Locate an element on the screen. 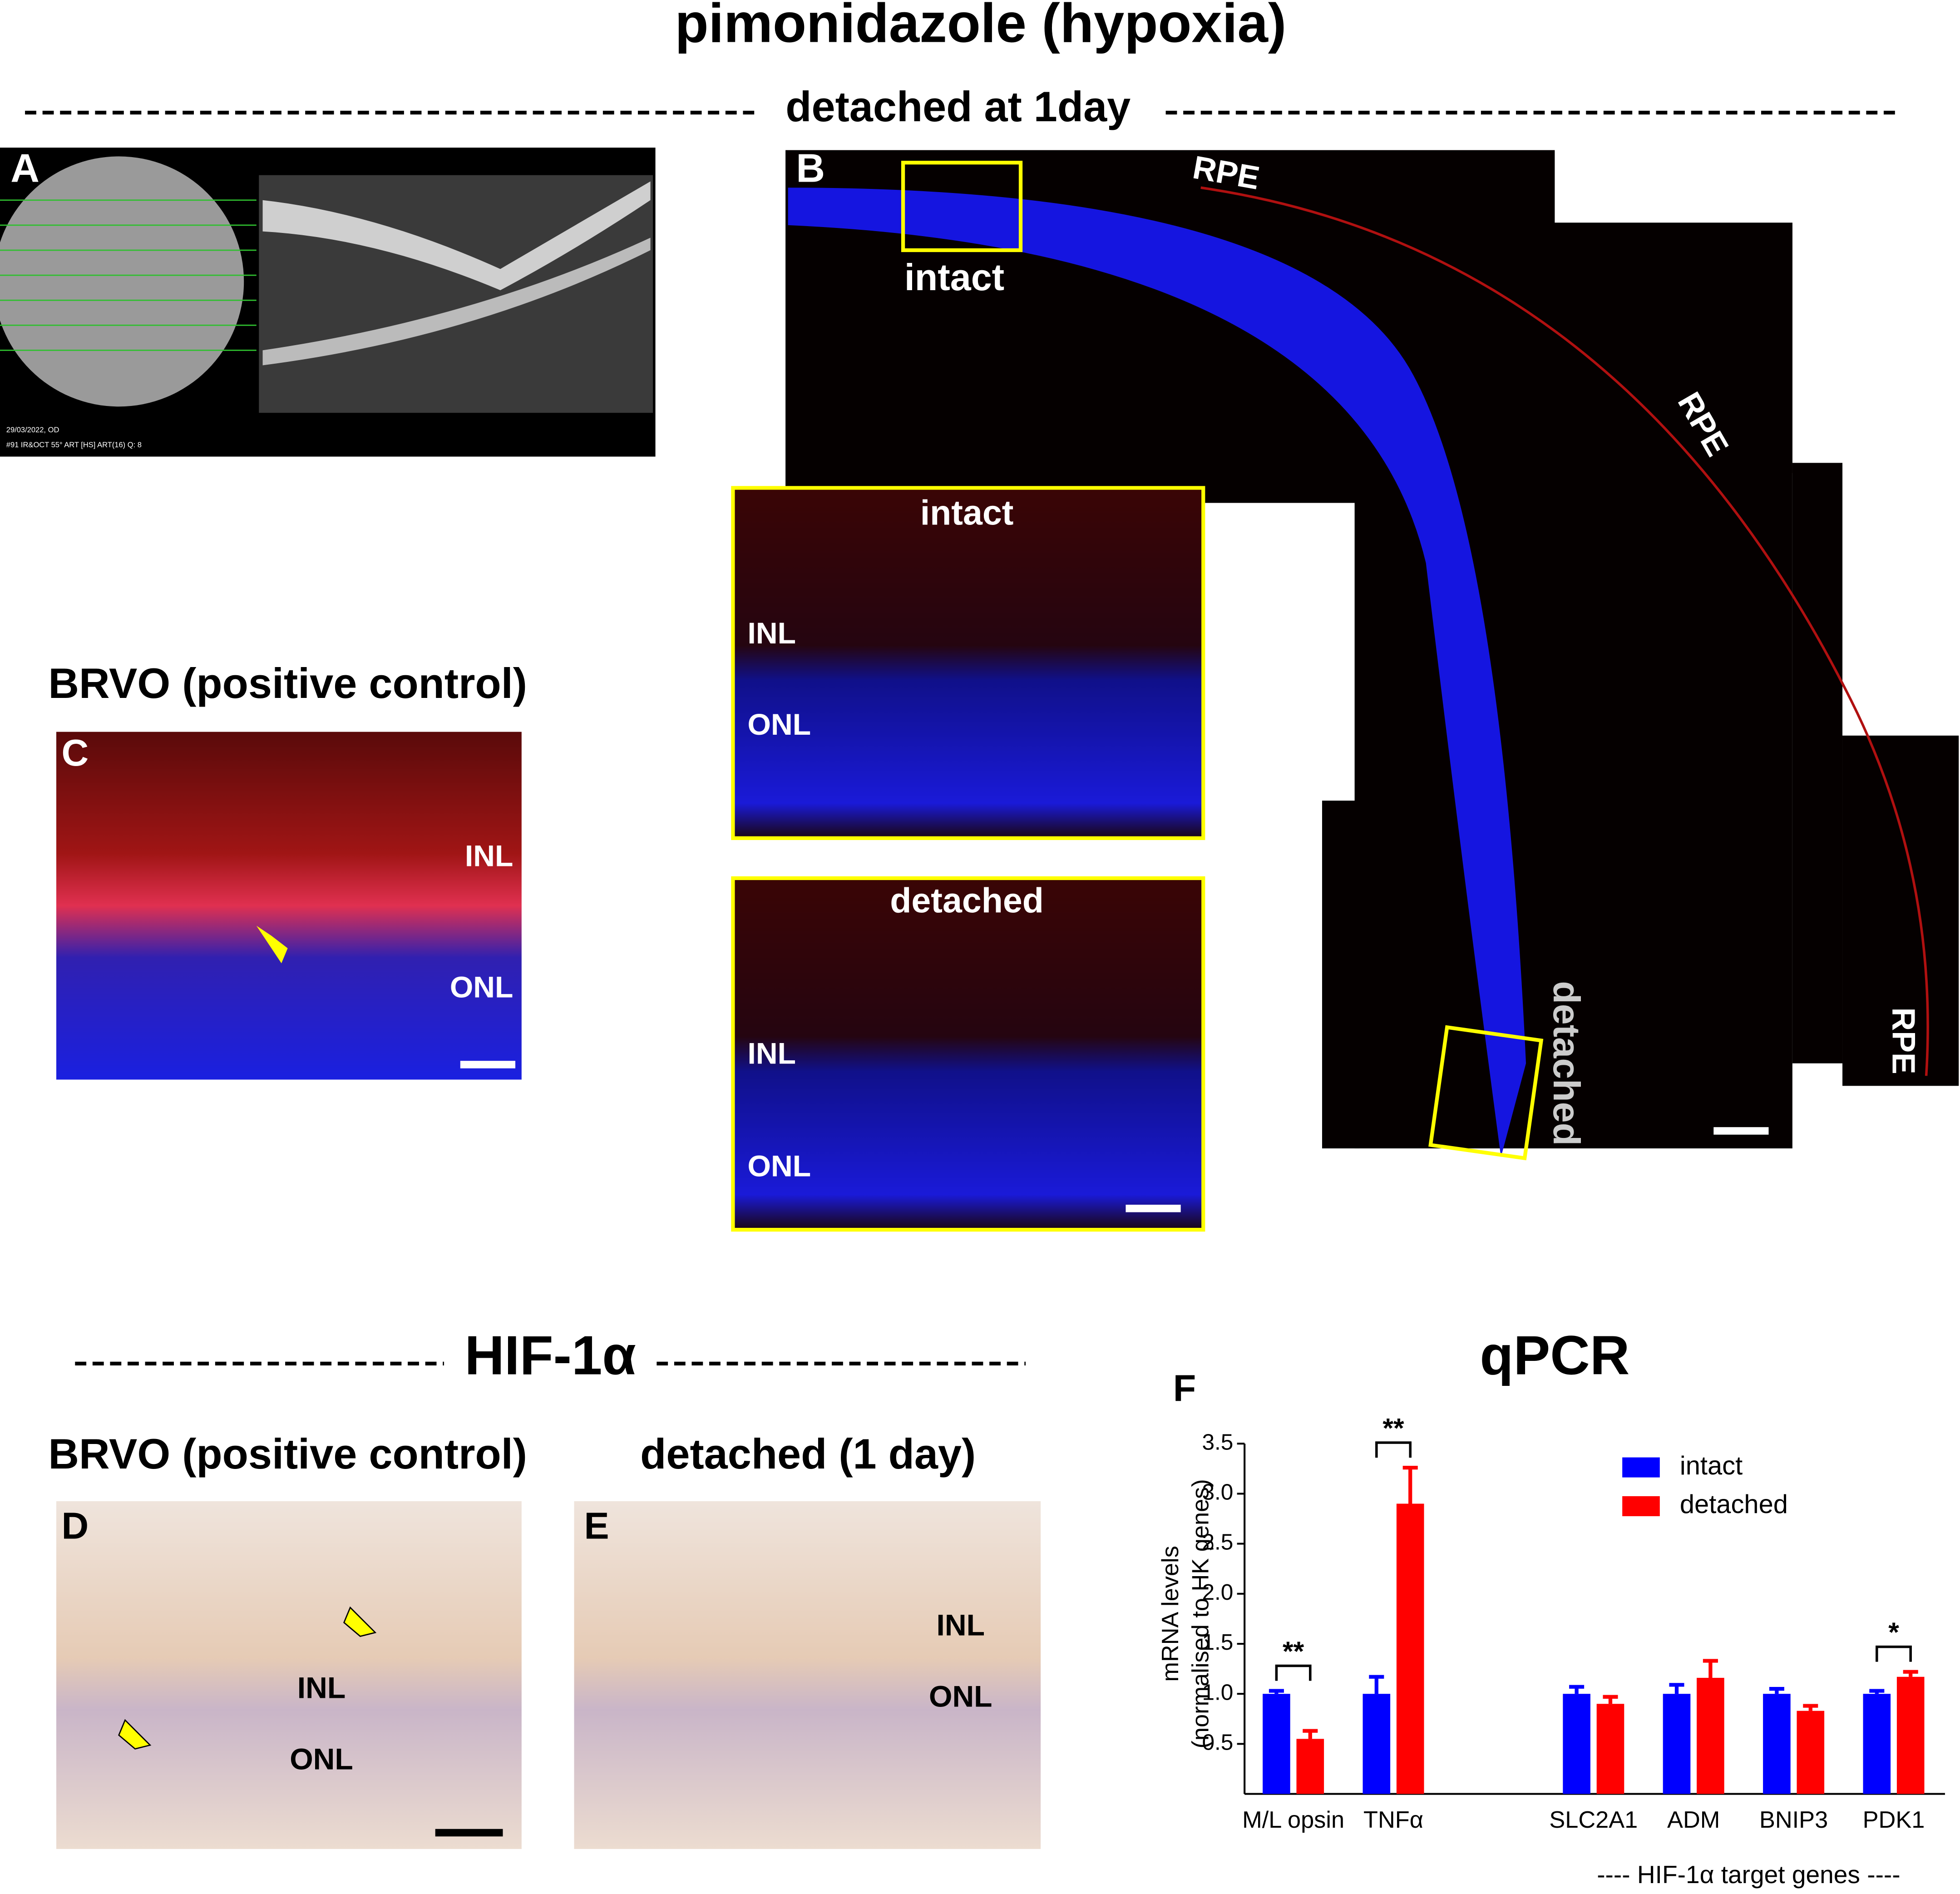 The width and height of the screenshot is (1960, 1894). x-tick-label: ADM is located at coordinates (1693, 1820).